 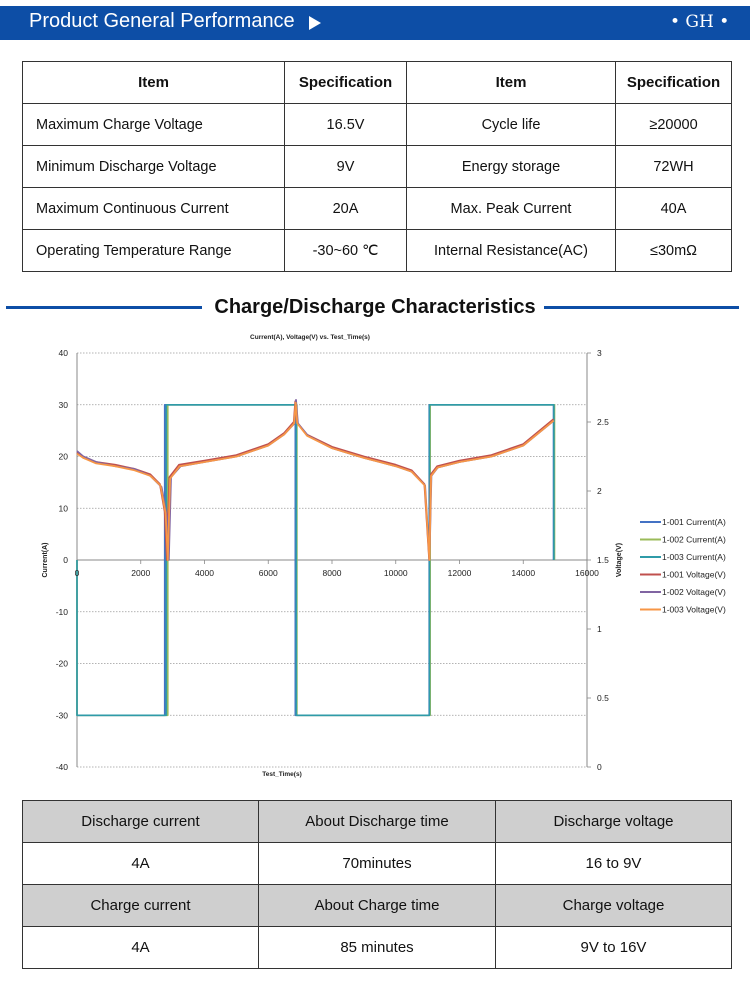 I want to click on y-tick-label: 10, so click(x=64, y=508).